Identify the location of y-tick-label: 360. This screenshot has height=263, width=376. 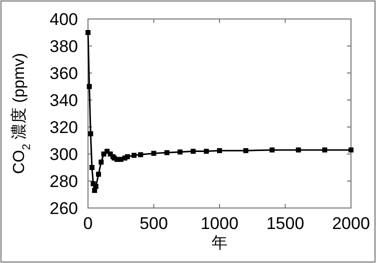
(64, 73).